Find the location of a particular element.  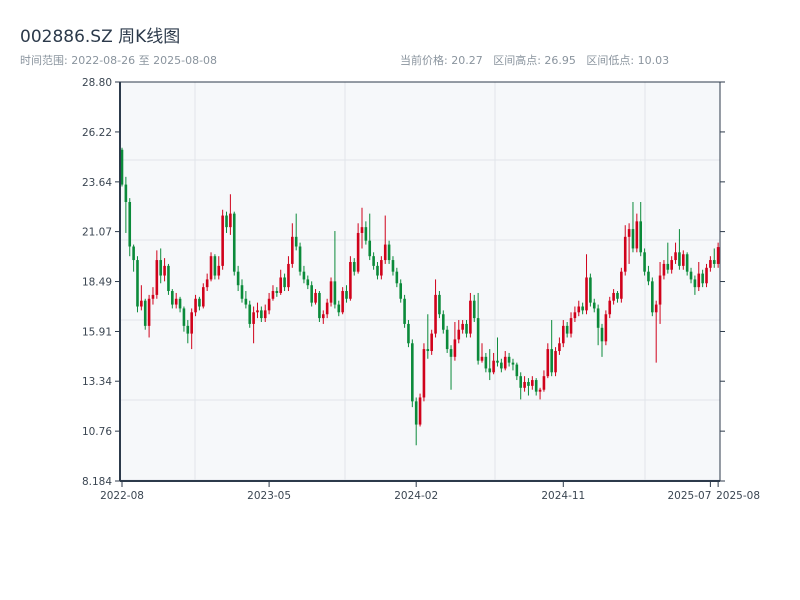

y-tick-label: 10.76 is located at coordinates (97, 432).